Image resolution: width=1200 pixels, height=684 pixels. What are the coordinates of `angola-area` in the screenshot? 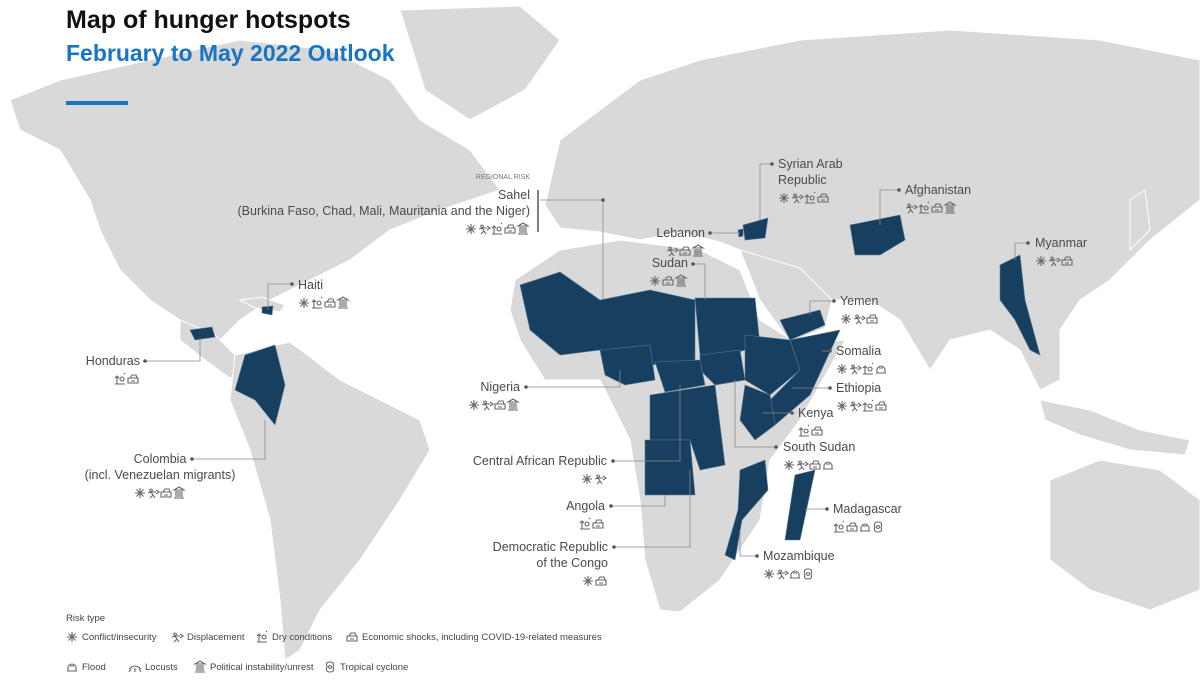 It's located at (670, 467).